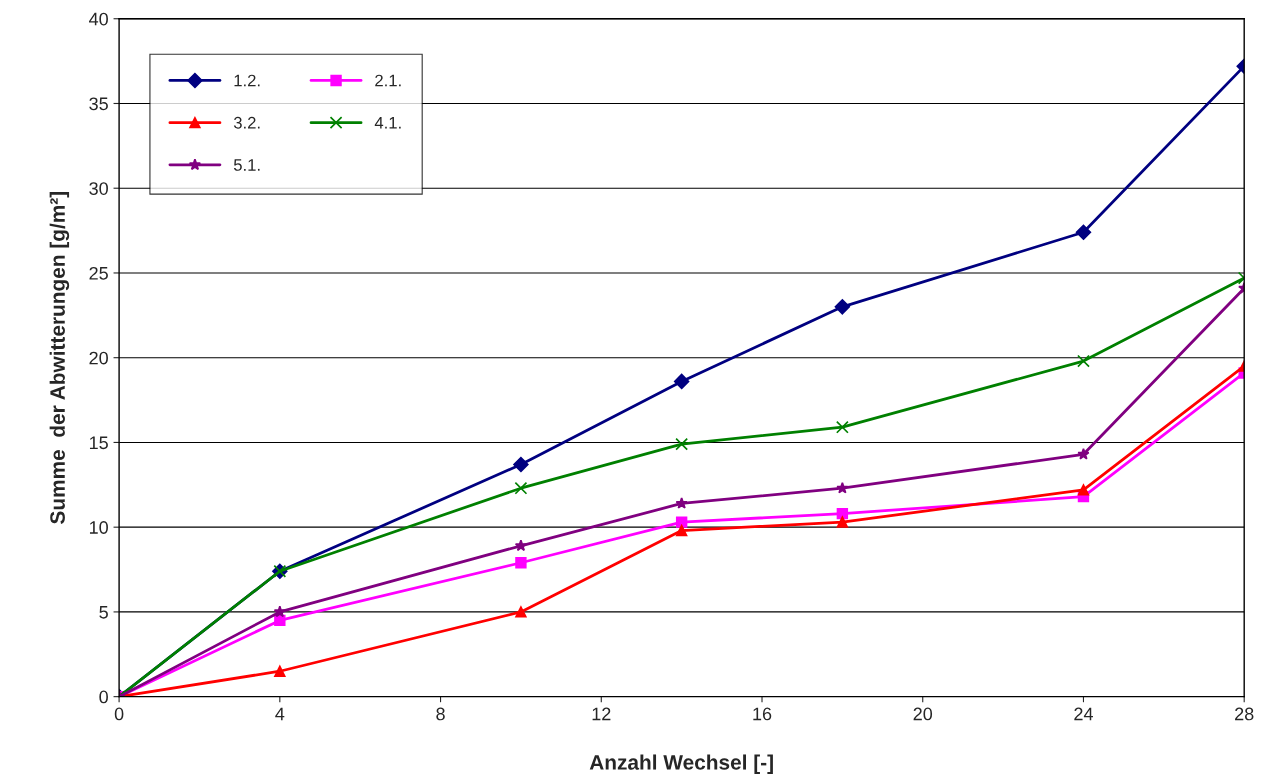  I want to click on legend-label: 3.2., so click(246, 122).